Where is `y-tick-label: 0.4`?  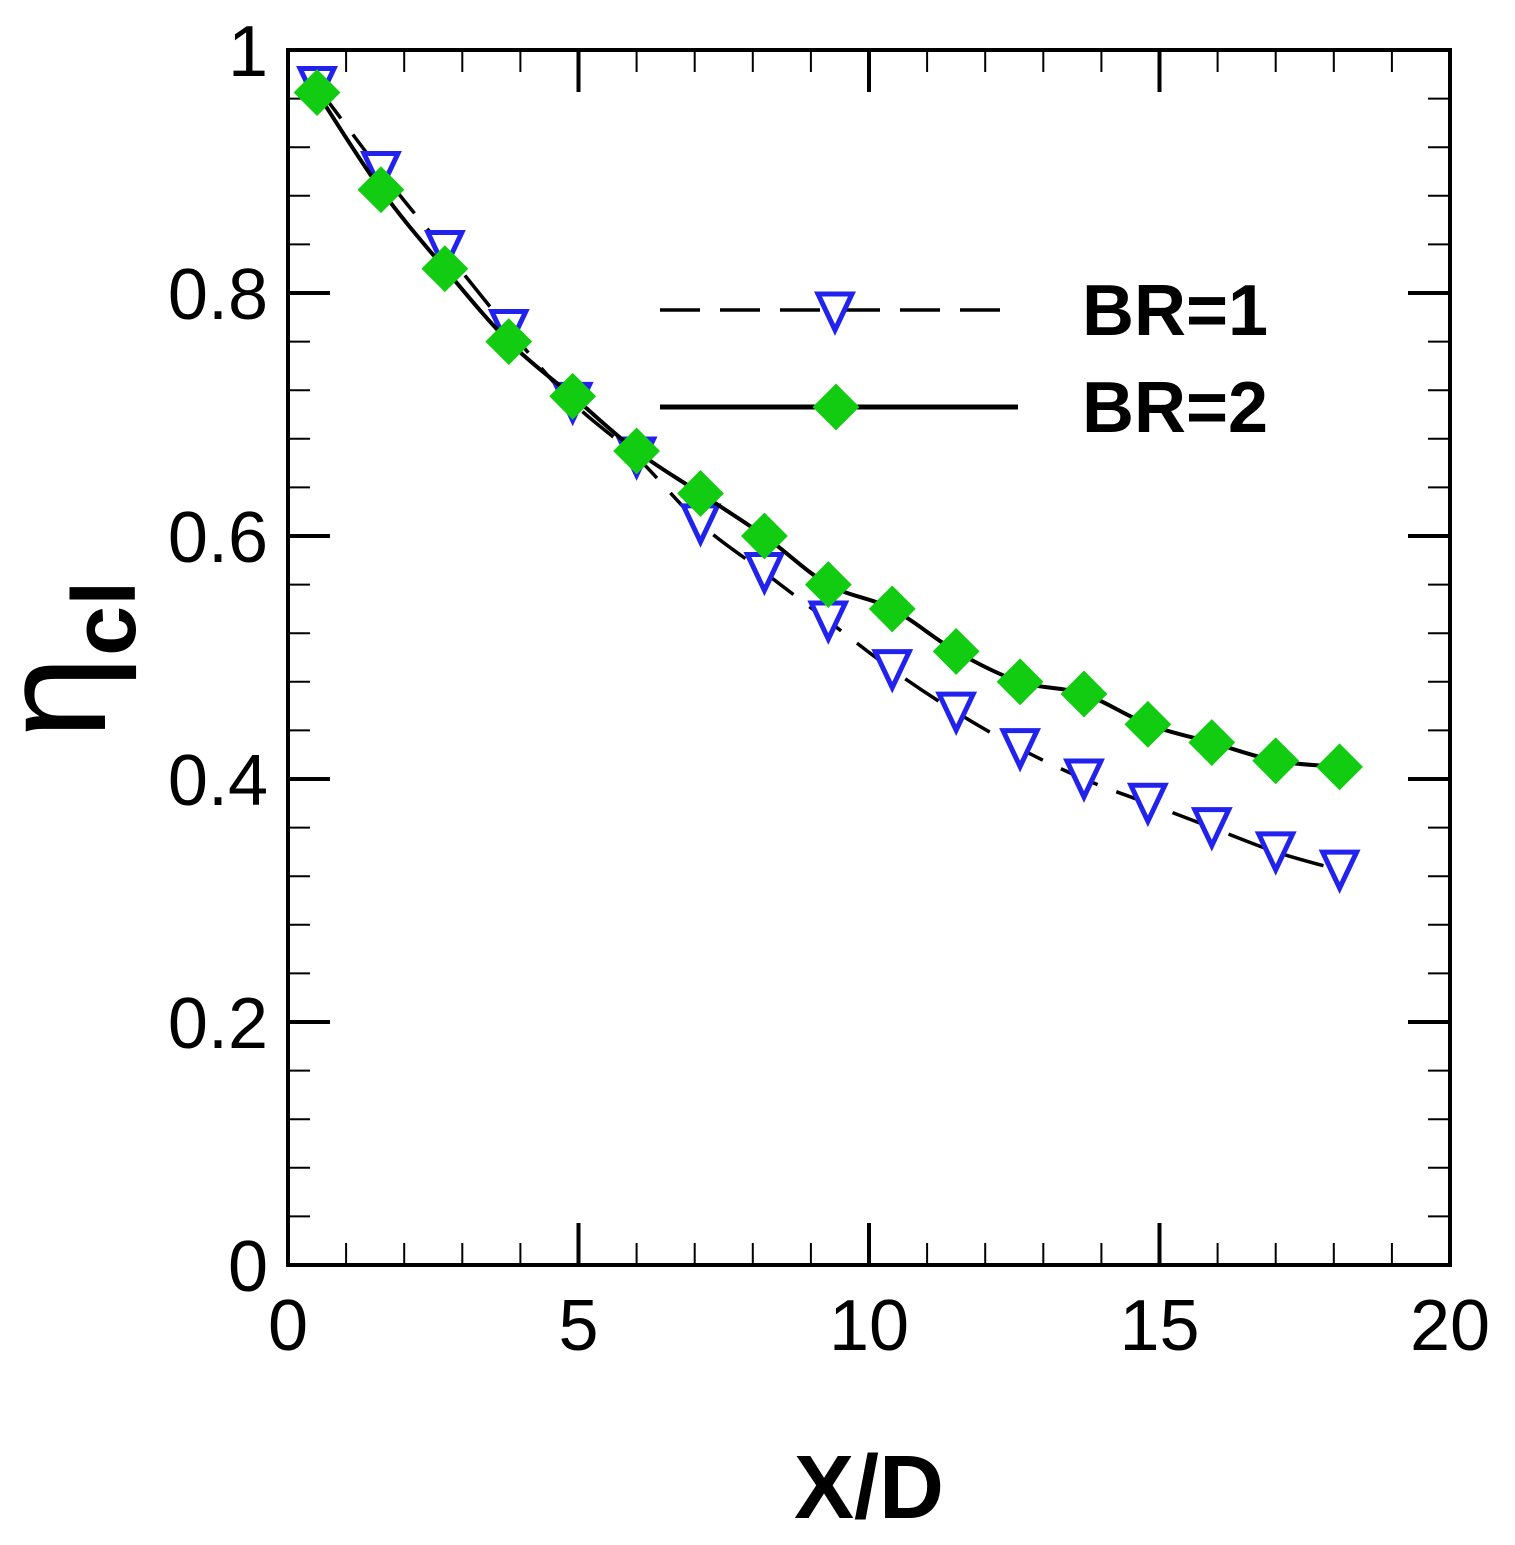
y-tick-label: 0.4 is located at coordinates (218, 781).